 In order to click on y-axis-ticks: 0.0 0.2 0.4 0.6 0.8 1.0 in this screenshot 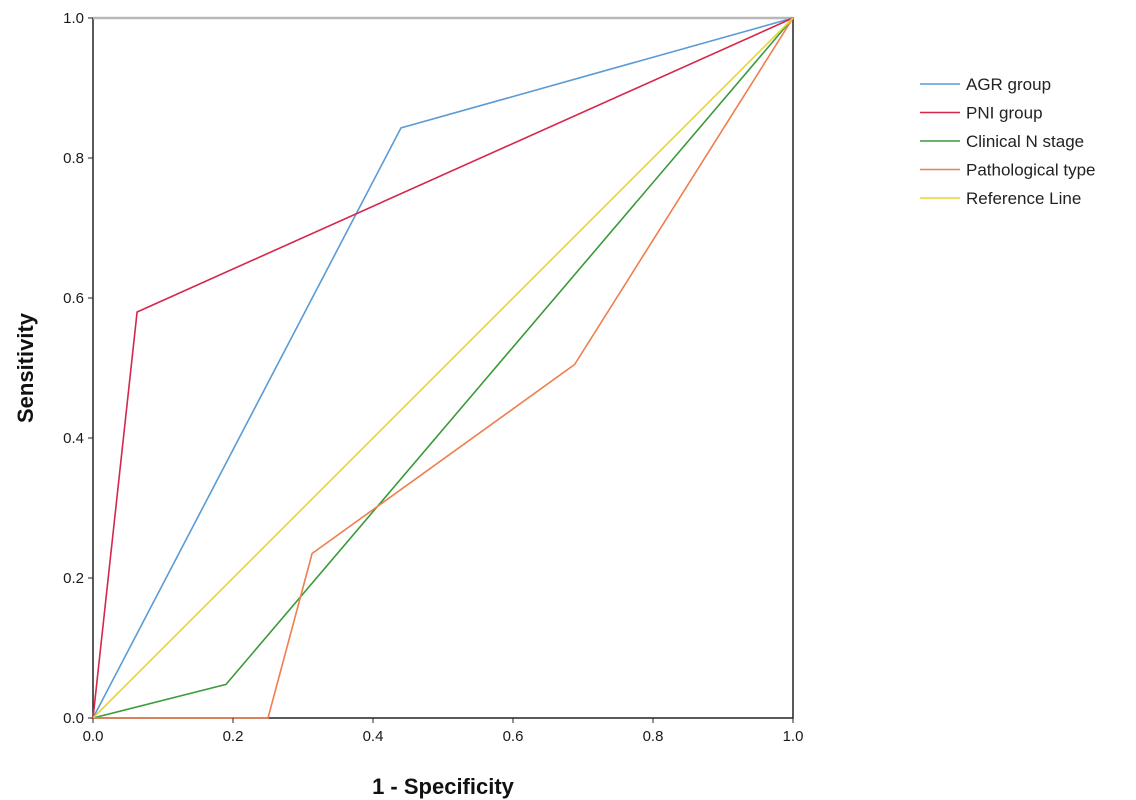, I will do `click(78, 368)`.